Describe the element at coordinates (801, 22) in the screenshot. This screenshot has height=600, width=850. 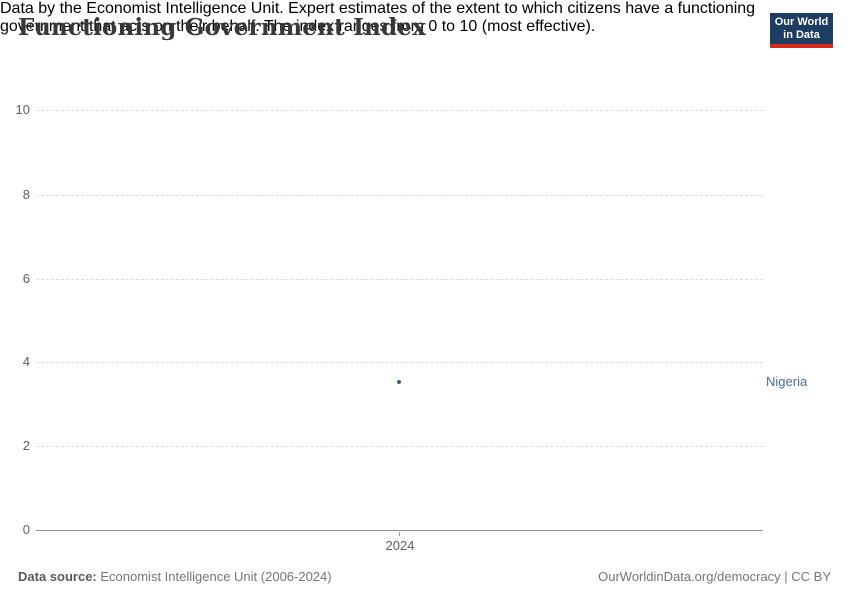
I see `owid-logo-line-1: Our World` at that location.